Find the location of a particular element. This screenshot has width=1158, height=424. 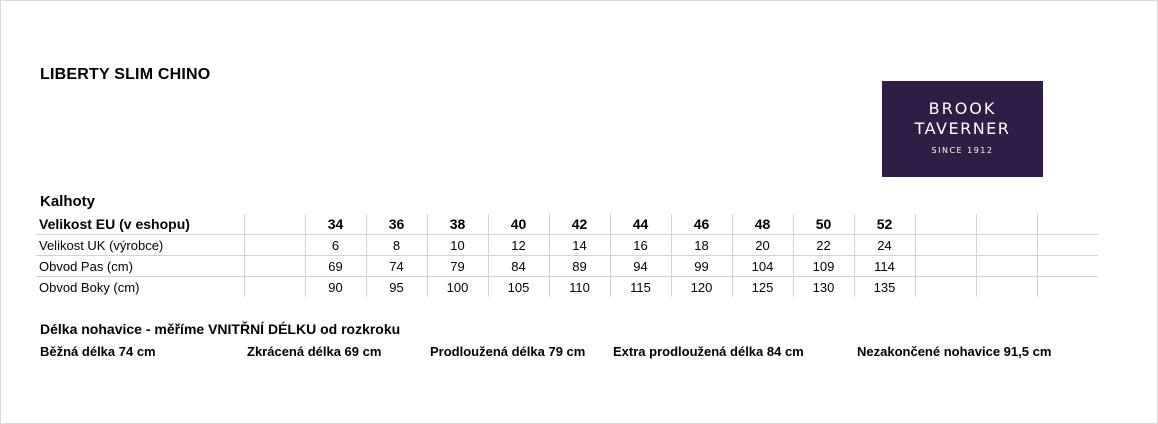

table-cell: 79 is located at coordinates (458, 266).